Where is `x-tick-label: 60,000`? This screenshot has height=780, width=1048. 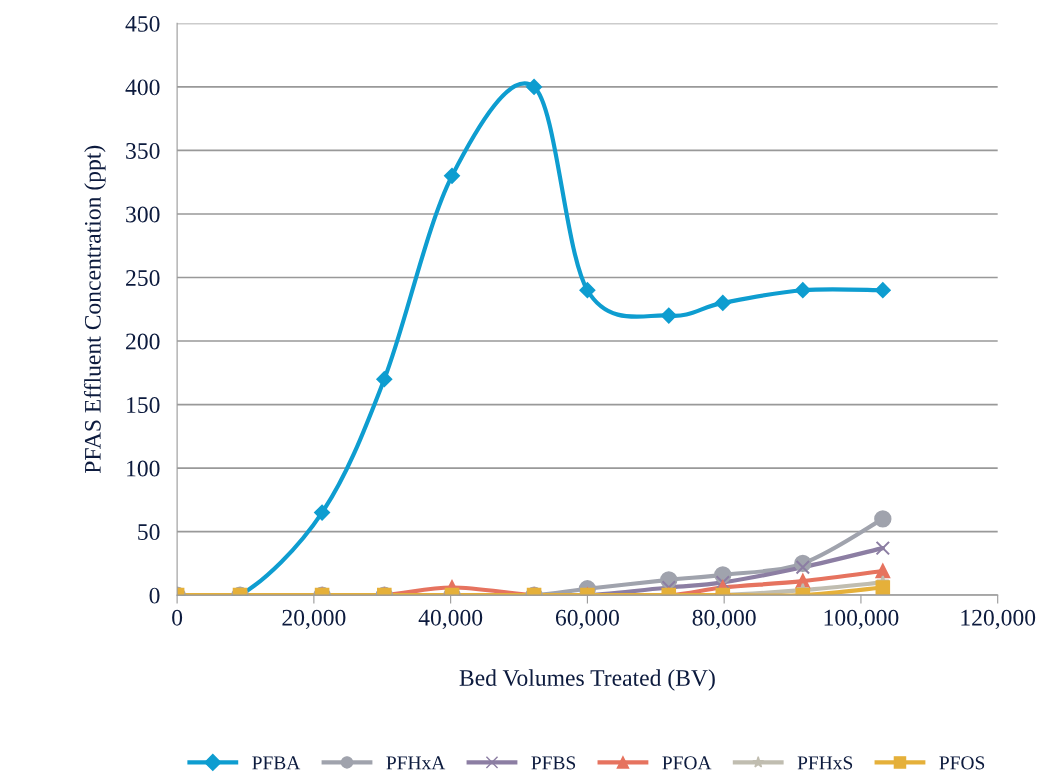
x-tick-label: 60,000 is located at coordinates (587, 619).